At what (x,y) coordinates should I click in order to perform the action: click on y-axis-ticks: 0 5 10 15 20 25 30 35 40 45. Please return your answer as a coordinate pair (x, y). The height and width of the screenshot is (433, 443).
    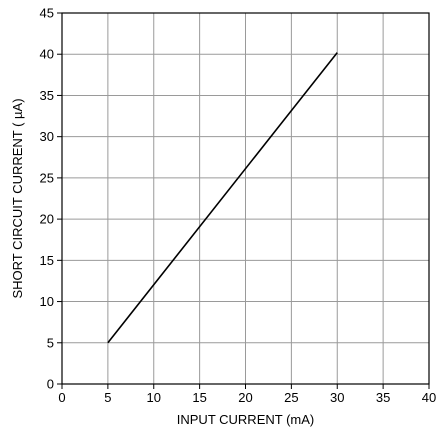
    Looking at the image, I should click on (51, 199).